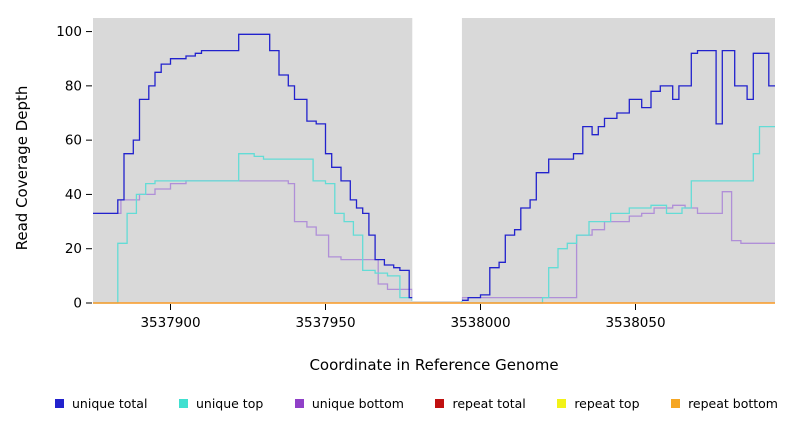  Describe the element at coordinates (489, 403) in the screenshot. I see `legend-label: repeat total` at that location.